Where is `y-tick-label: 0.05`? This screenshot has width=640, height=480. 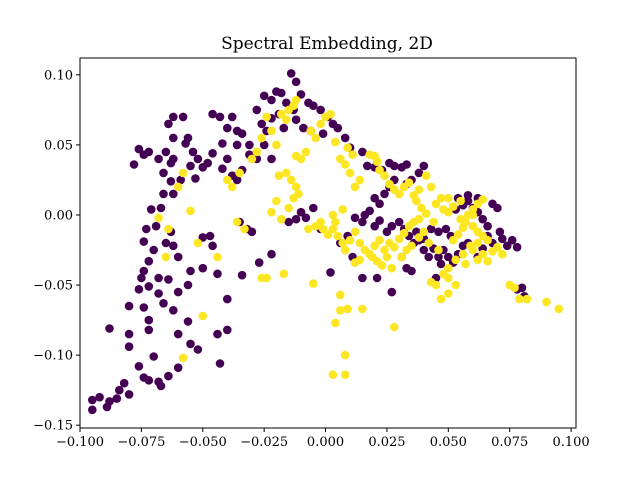
y-tick-label: 0.05 is located at coordinates (58, 145).